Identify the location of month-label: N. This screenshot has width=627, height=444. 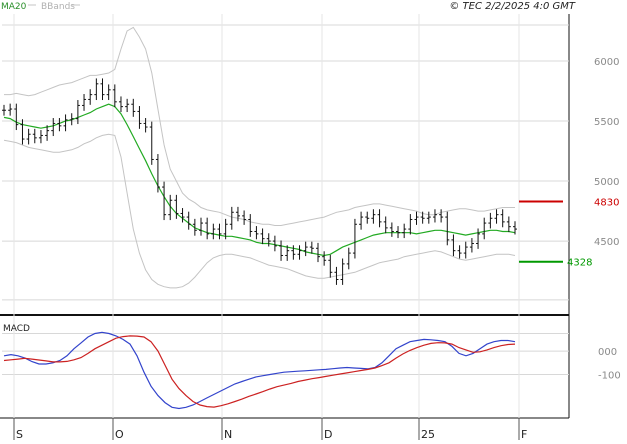
(228, 434).